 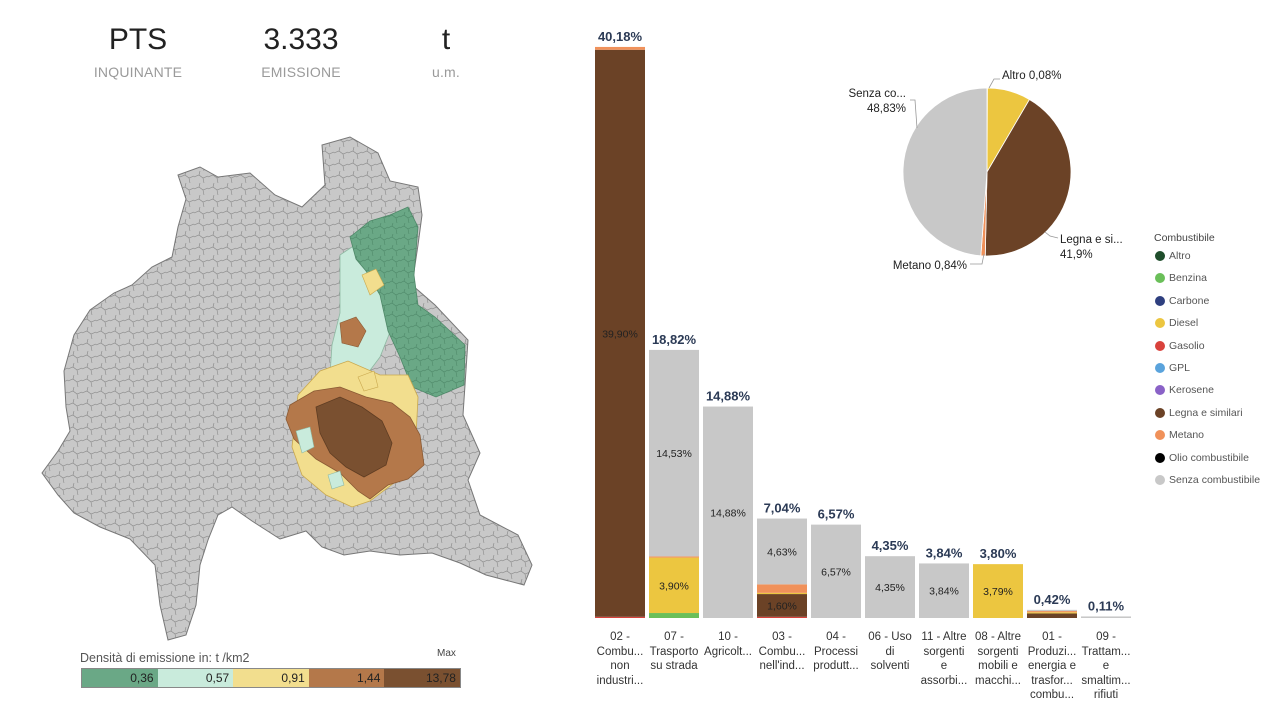 I want to click on map-legend-bar: 0,36 0,57 0,91 1,44 13,78, so click(x=271, y=678).